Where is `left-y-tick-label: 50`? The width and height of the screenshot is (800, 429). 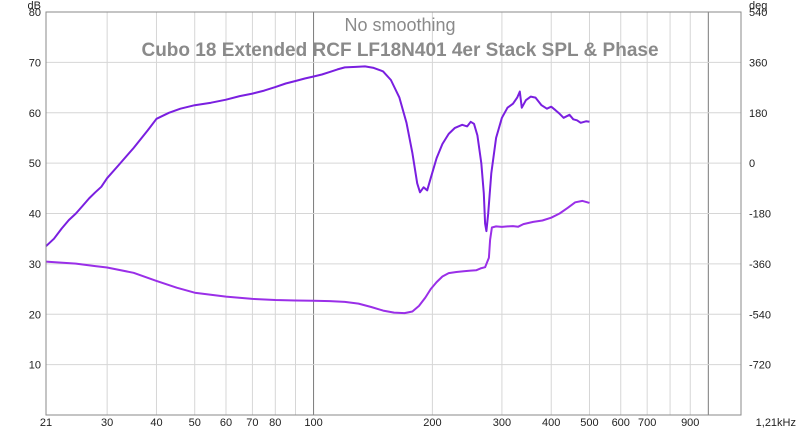 left-y-tick-label: 50 is located at coordinates (35, 164).